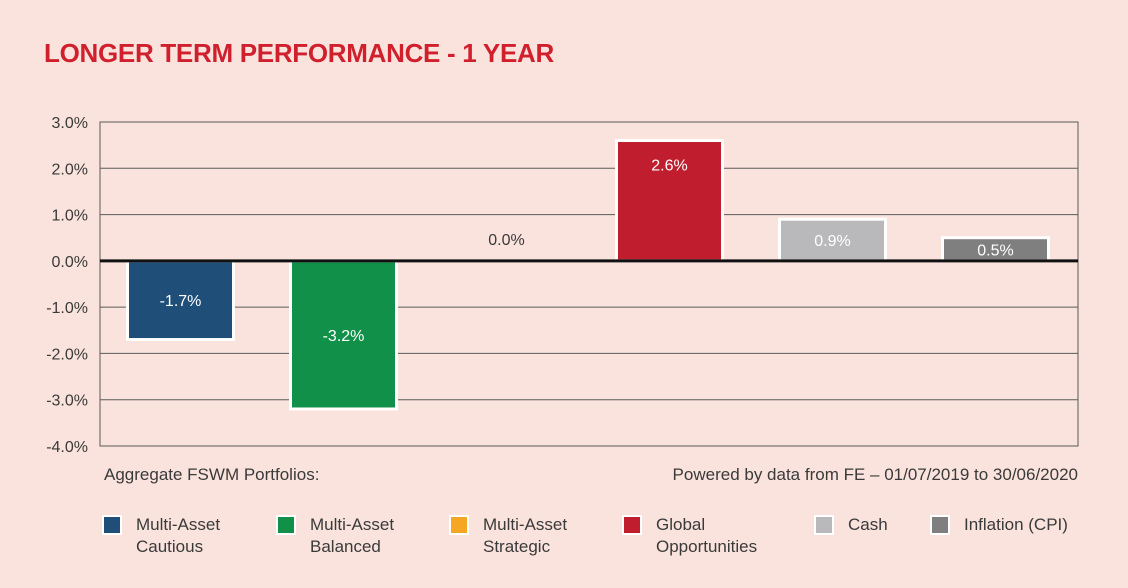 The image size is (1128, 588). Describe the element at coordinates (212, 474) in the screenshot. I see `footer-portfolios-label: Aggregate FSWM Portfolios:` at that location.